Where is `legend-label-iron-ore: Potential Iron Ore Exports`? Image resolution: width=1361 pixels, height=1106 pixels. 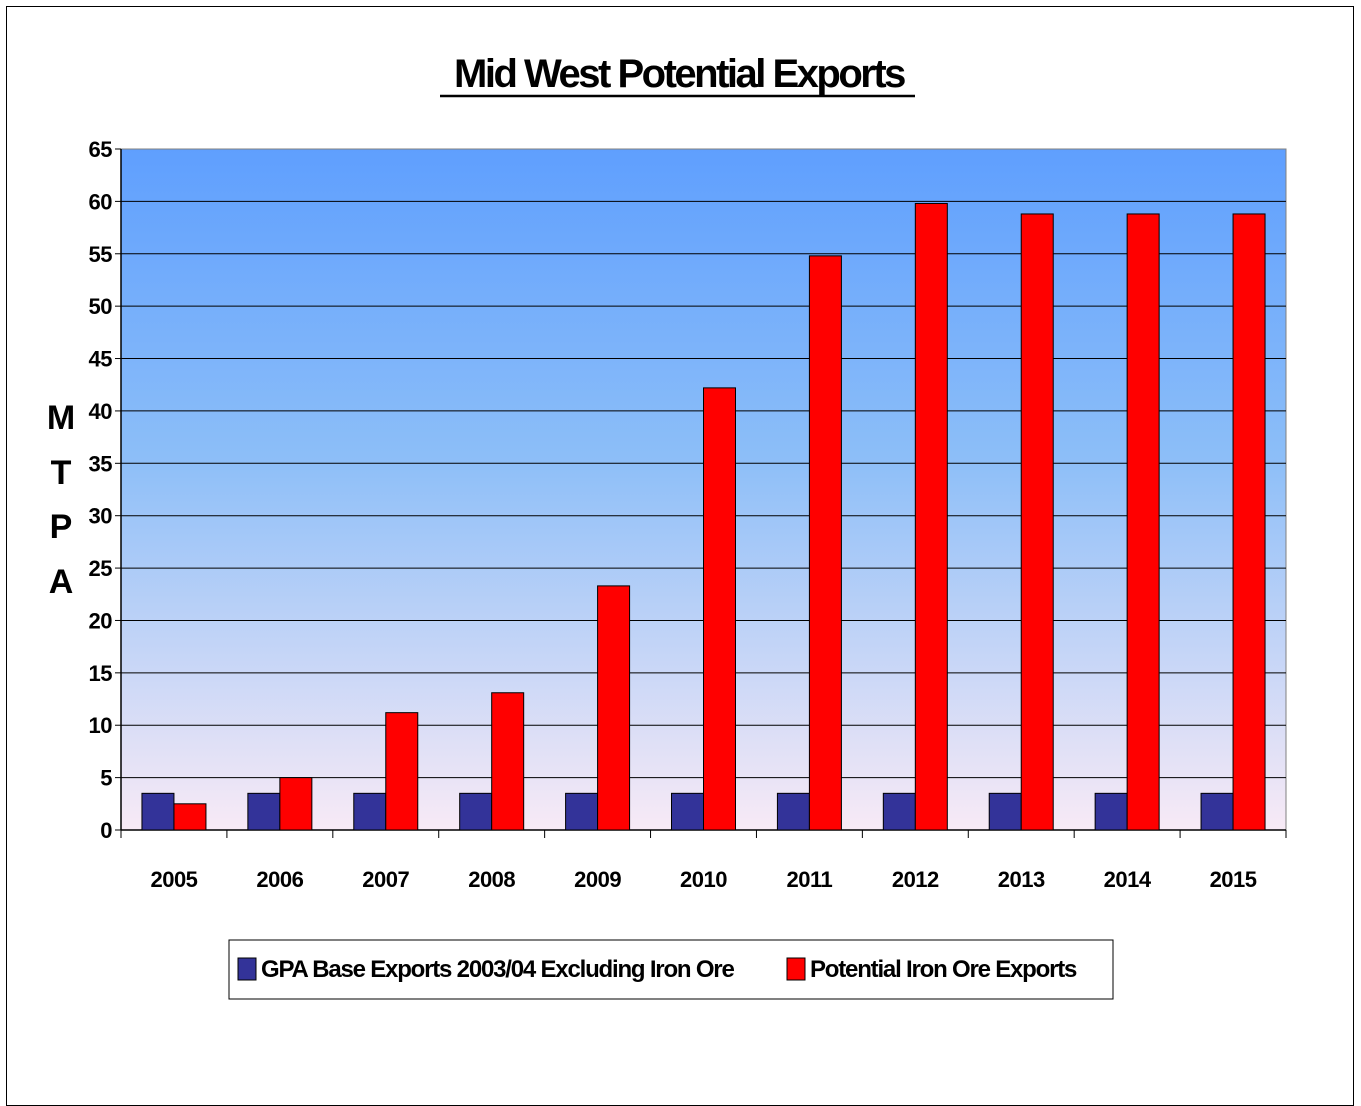 legend-label-iron-ore: Potential Iron Ore Exports is located at coordinates (943, 969).